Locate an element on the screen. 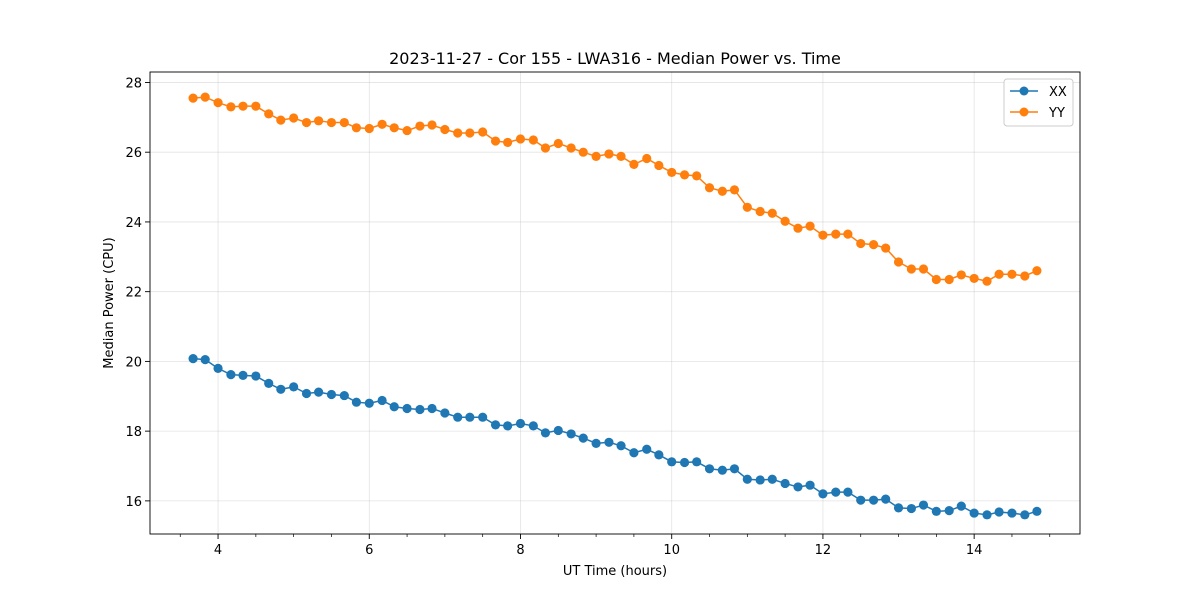  y-axis-label: Median Power (CPU) is located at coordinates (109, 302).